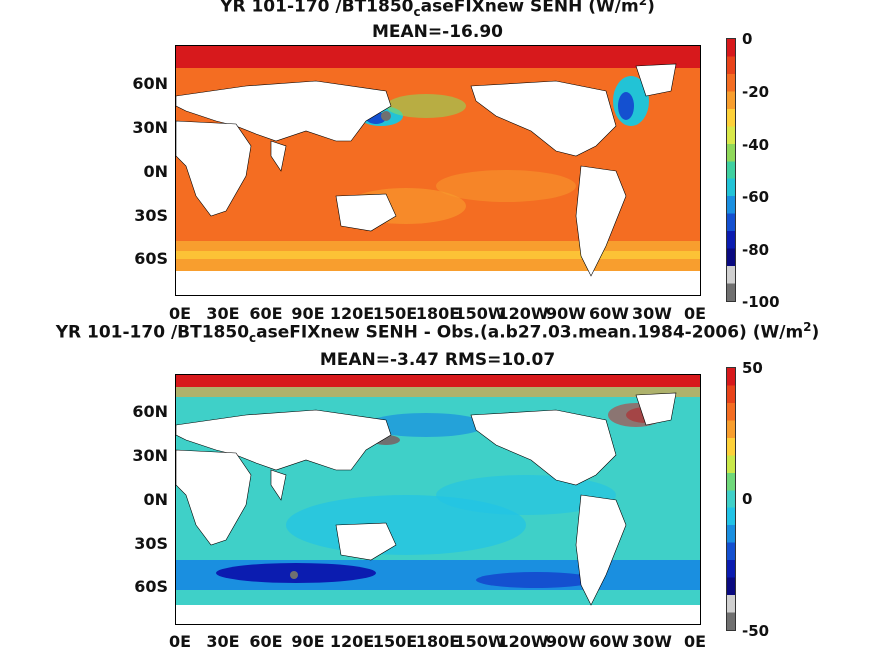 The image size is (875, 656). What do you see at coordinates (756, 145) in the screenshot?
I see `panel1-colorbar-label: -40` at bounding box center [756, 145].